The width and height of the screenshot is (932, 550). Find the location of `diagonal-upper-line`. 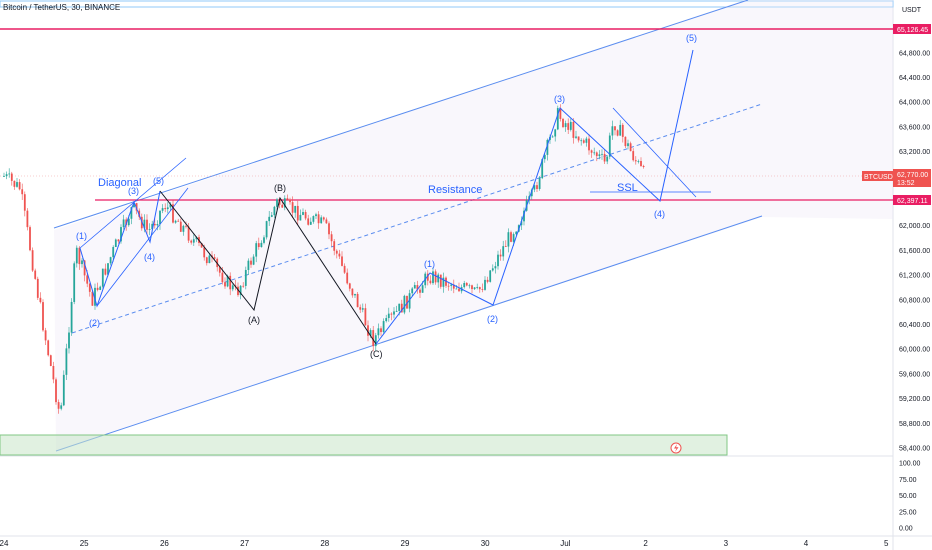

diagonal-upper-line is located at coordinates (133, 203).